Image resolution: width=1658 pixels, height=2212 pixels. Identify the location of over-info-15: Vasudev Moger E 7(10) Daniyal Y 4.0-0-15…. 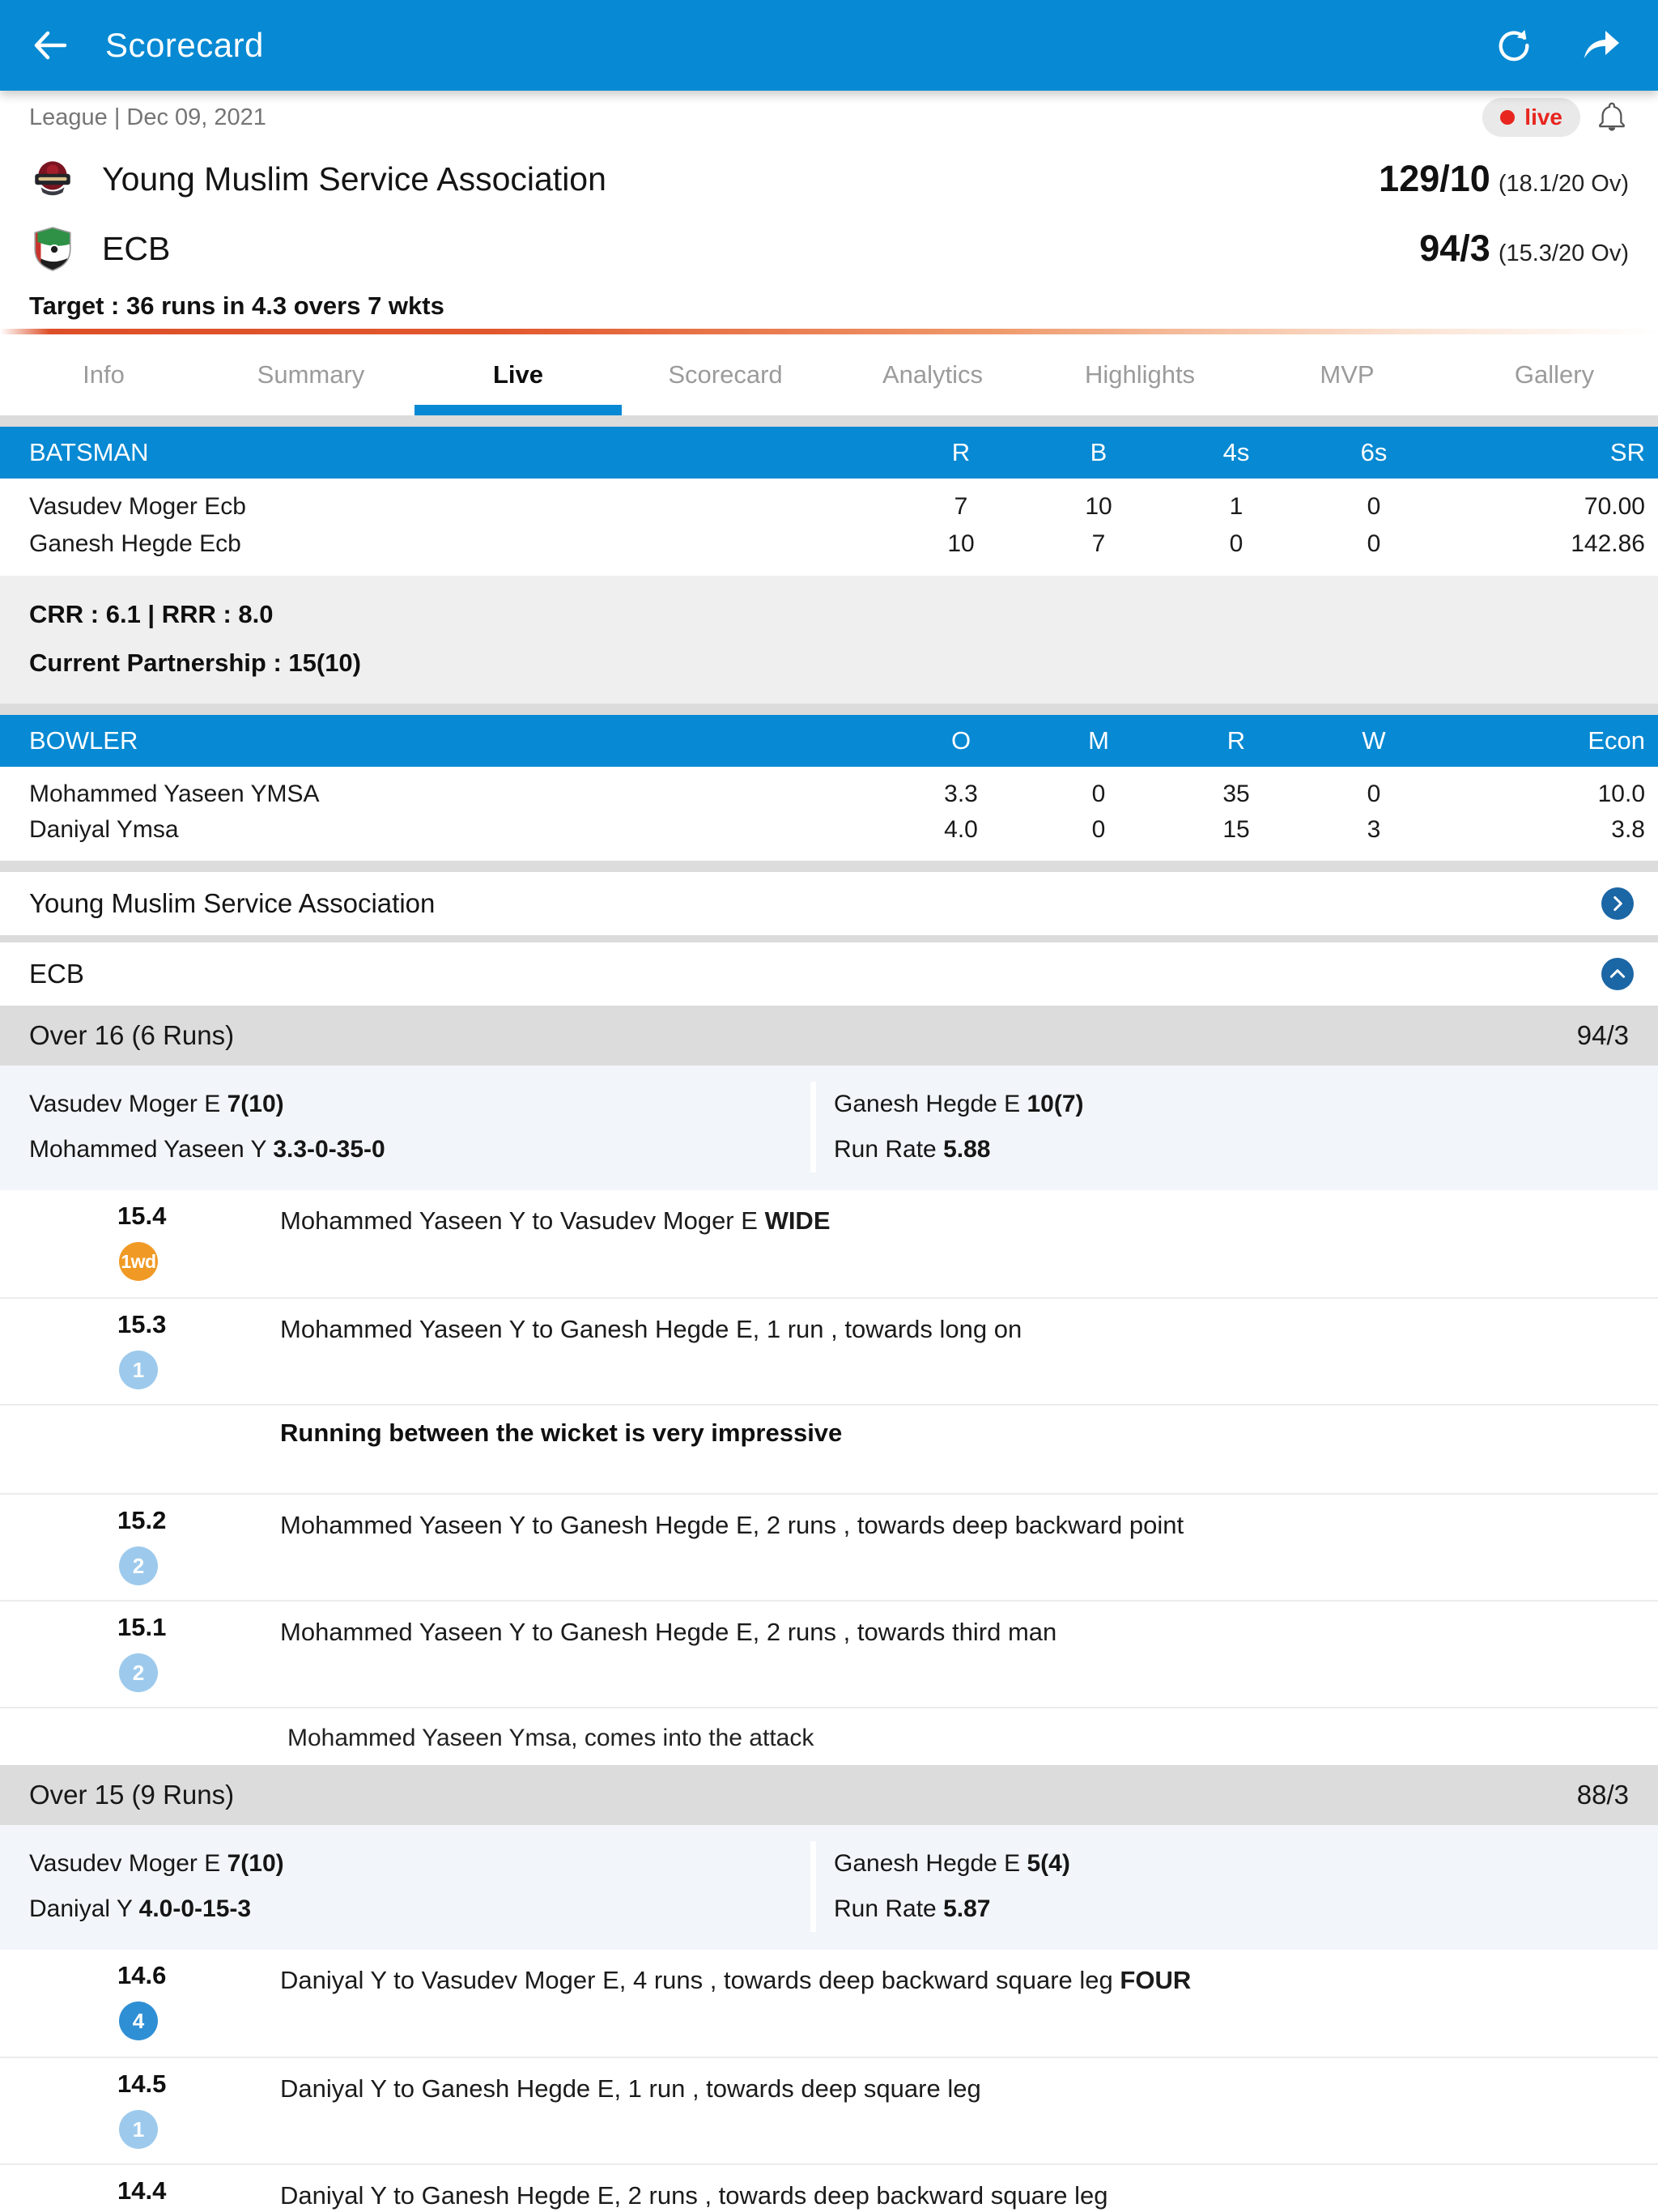
(829, 1888).